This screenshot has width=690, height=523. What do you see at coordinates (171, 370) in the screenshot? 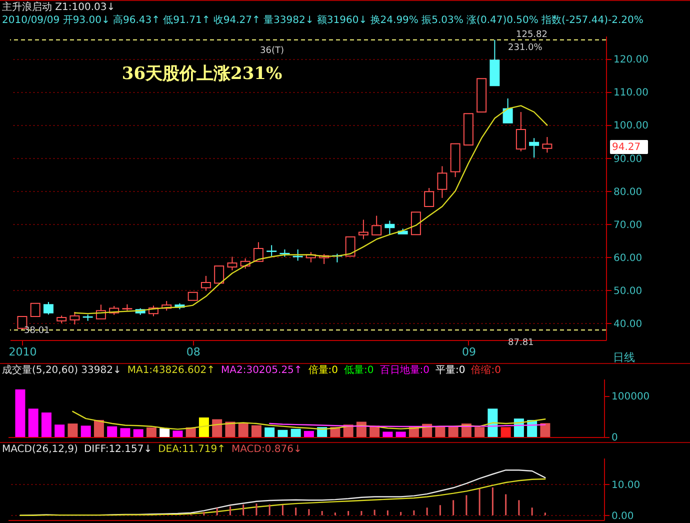
I see `text: MA1:43826.602↑` at bounding box center [171, 370].